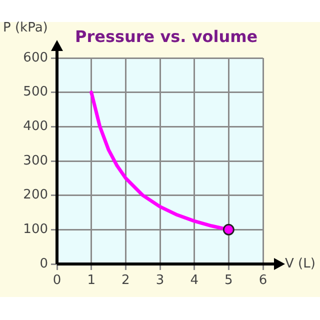 This screenshot has width=320, height=320. What do you see at coordinates (166, 36) in the screenshot?
I see `chart-title: Pressure vs. volume` at bounding box center [166, 36].